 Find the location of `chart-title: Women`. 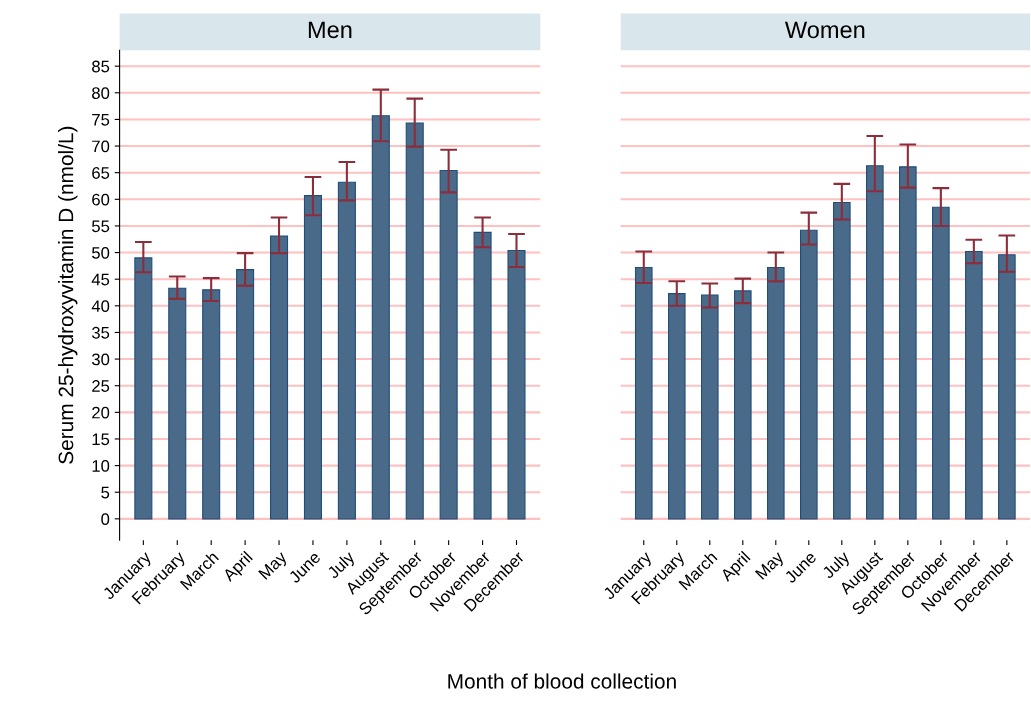

chart-title: Women is located at coordinates (824, 30).